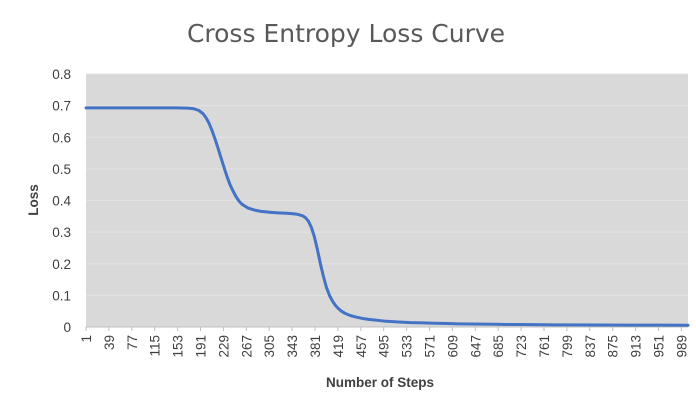 The height and width of the screenshot is (415, 696). Describe the element at coordinates (636, 346) in the screenshot. I see `x-tick-label: 913` at that location.